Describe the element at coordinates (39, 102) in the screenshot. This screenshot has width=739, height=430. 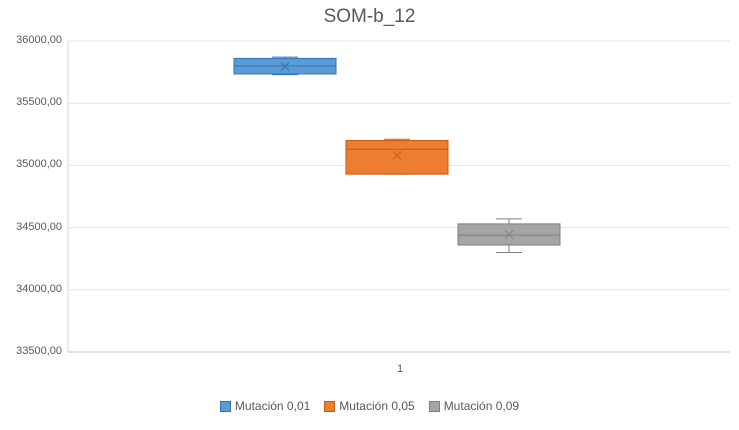
I see `y-tick-label: 35500,00` at that location.